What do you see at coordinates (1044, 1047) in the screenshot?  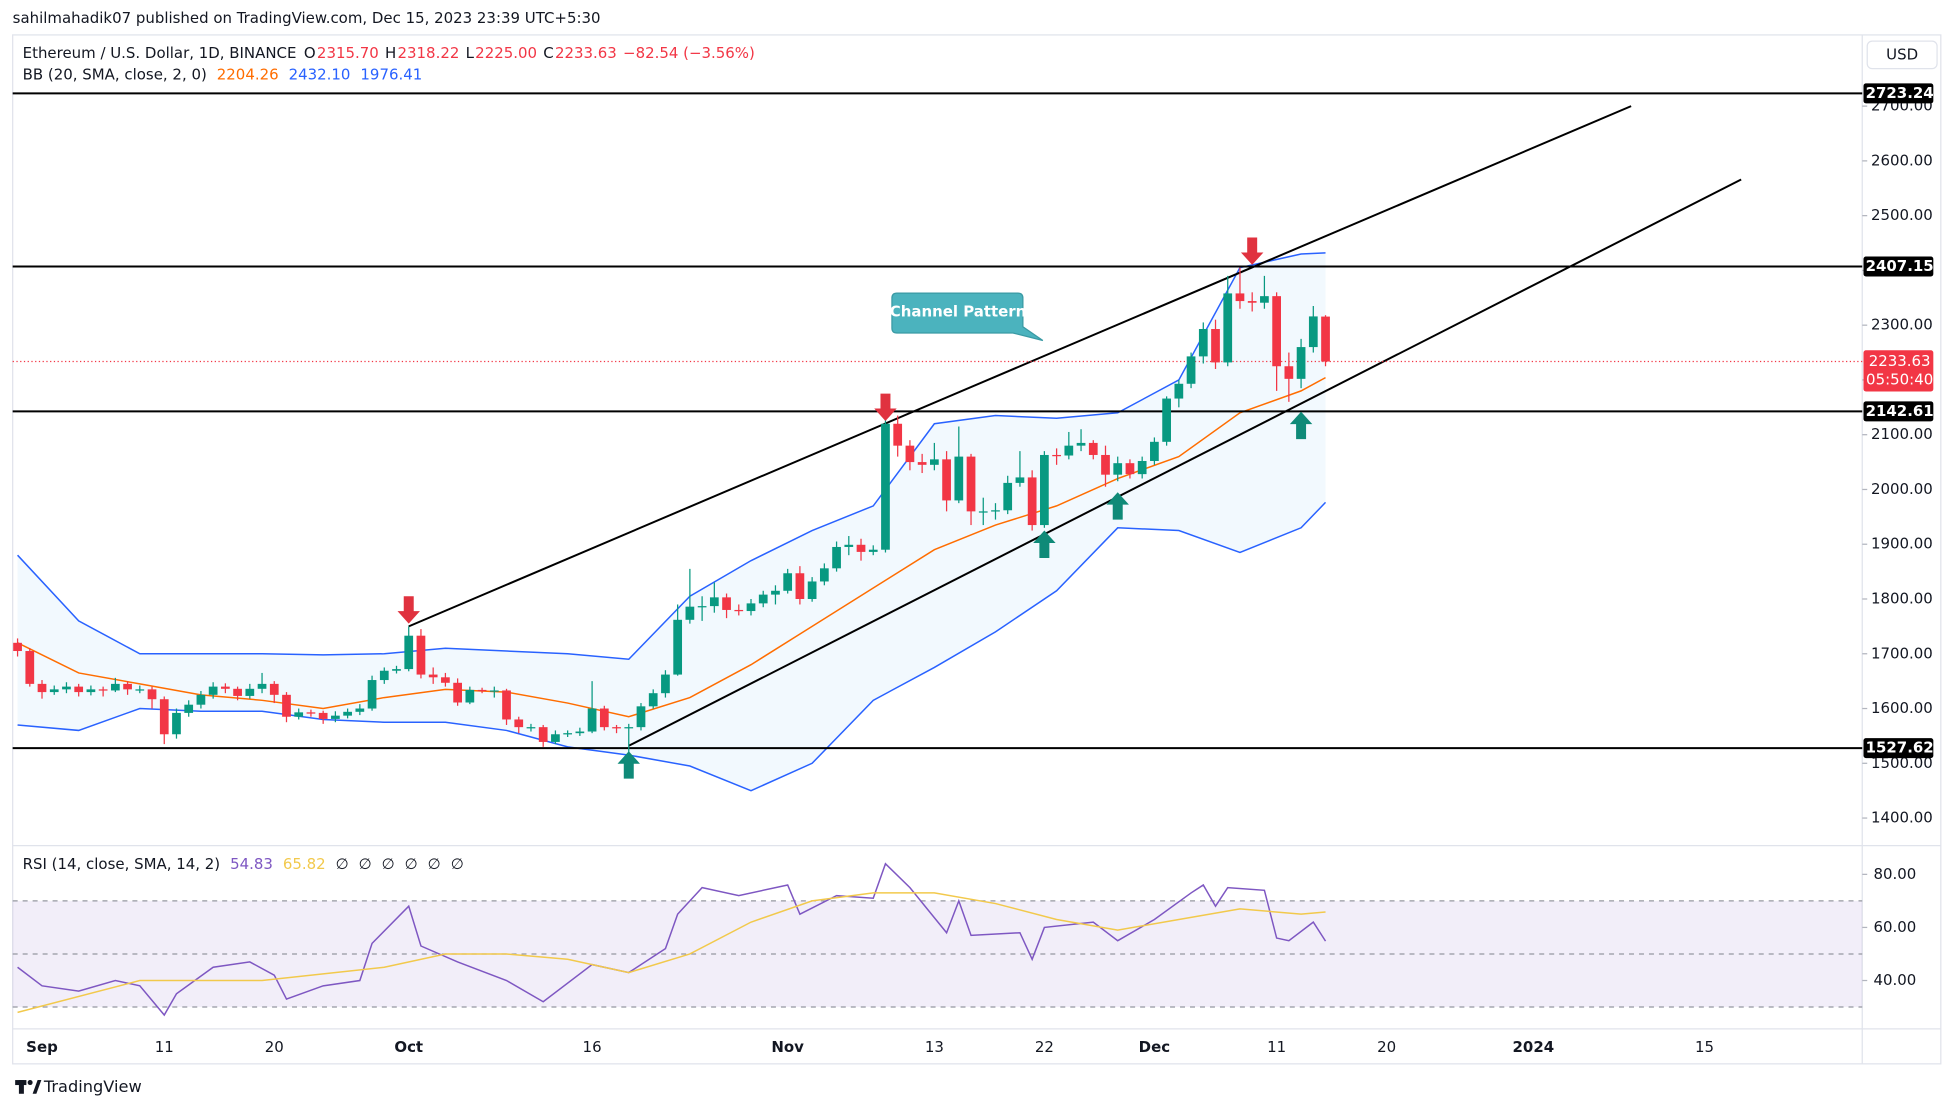 I see `x-tick-label: 22` at bounding box center [1044, 1047].